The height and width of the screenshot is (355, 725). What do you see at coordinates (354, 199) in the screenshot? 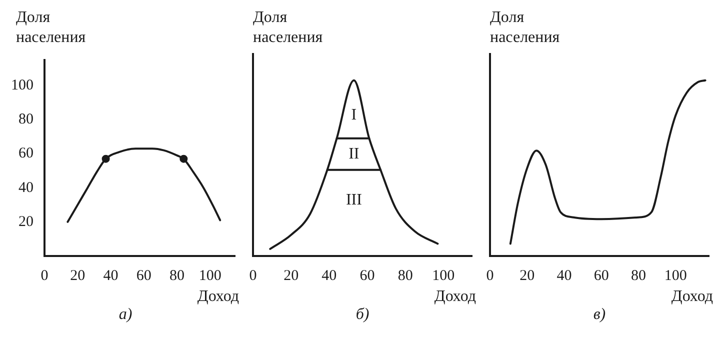
I see `annotation: III` at bounding box center [354, 199].